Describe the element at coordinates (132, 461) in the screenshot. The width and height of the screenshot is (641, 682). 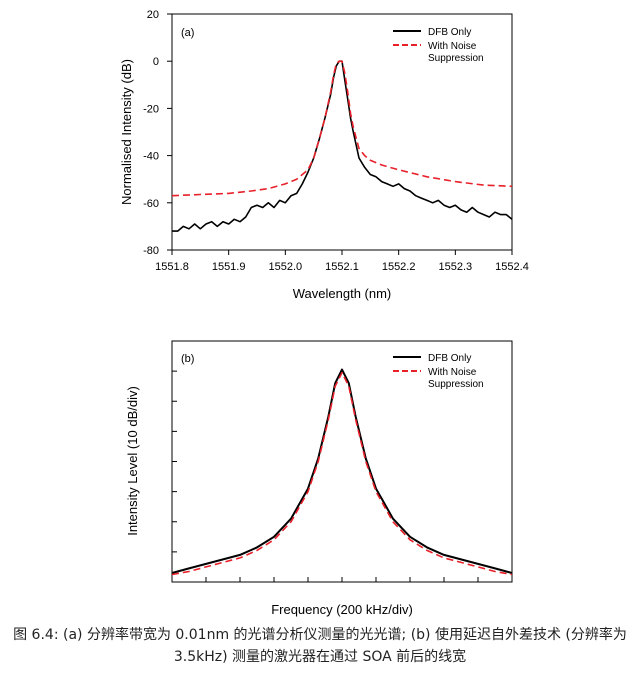
I see `panel-b-ylabel: Intensity Level (10 dB/div)` at that location.